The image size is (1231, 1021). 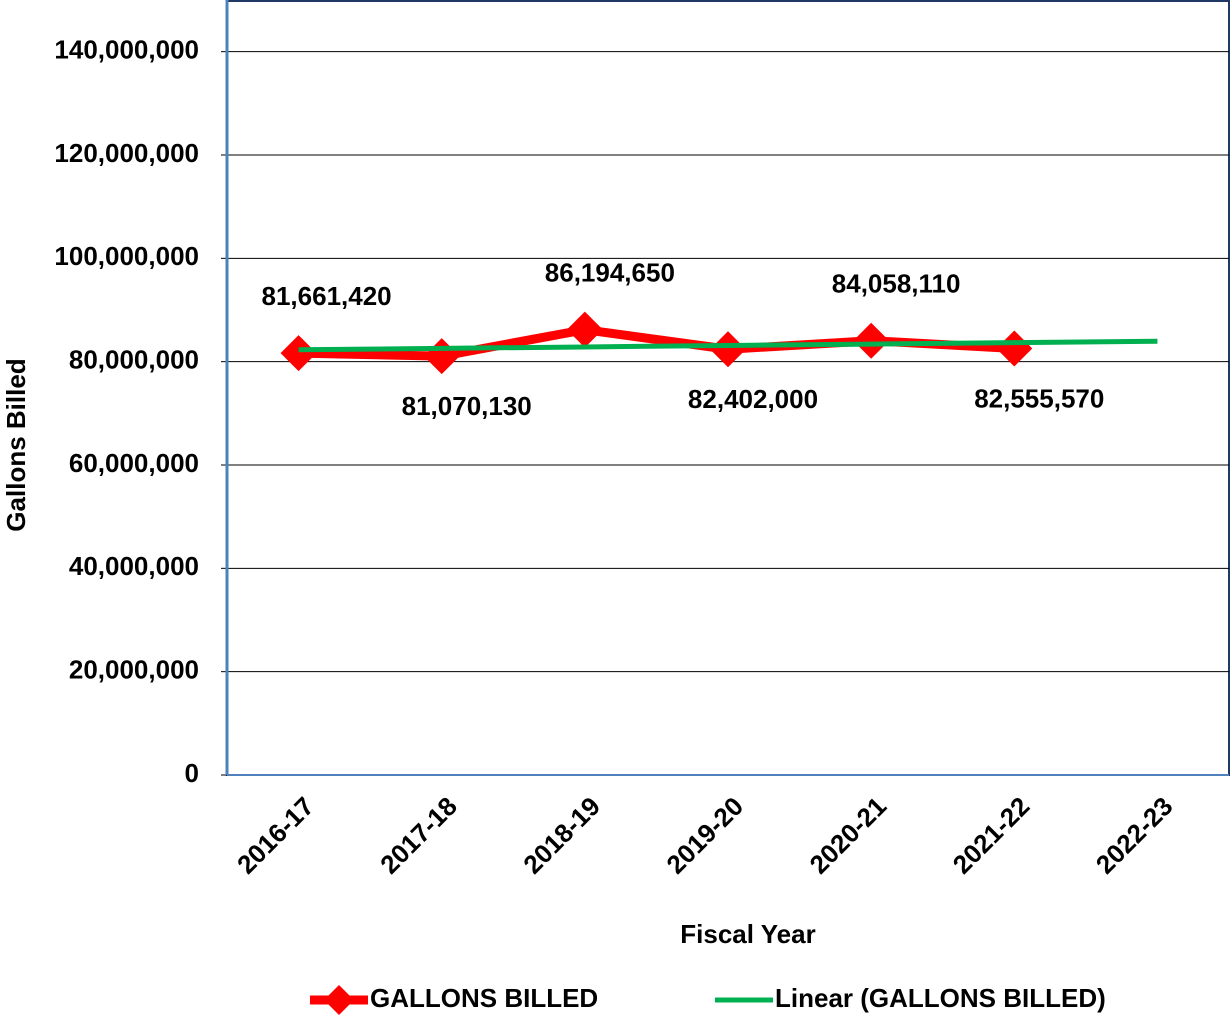 I want to click on legend-label: Linear (GALLONS BILLED), so click(x=940, y=998).